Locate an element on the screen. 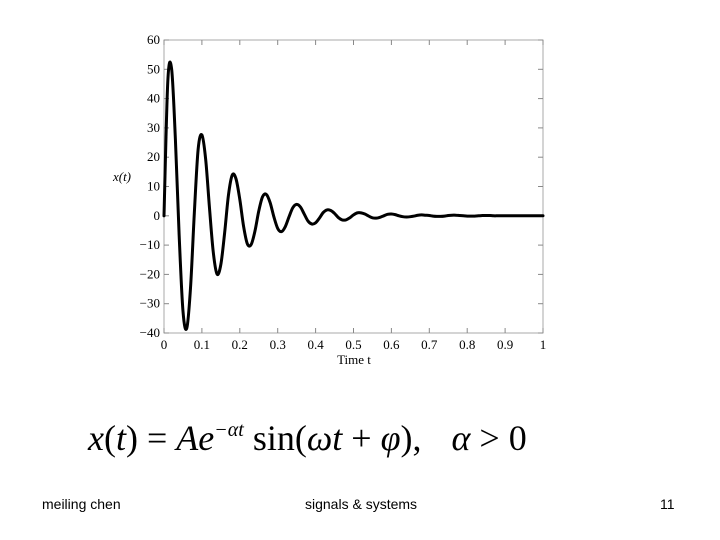  x-tick-label: 1 is located at coordinates (543, 344).